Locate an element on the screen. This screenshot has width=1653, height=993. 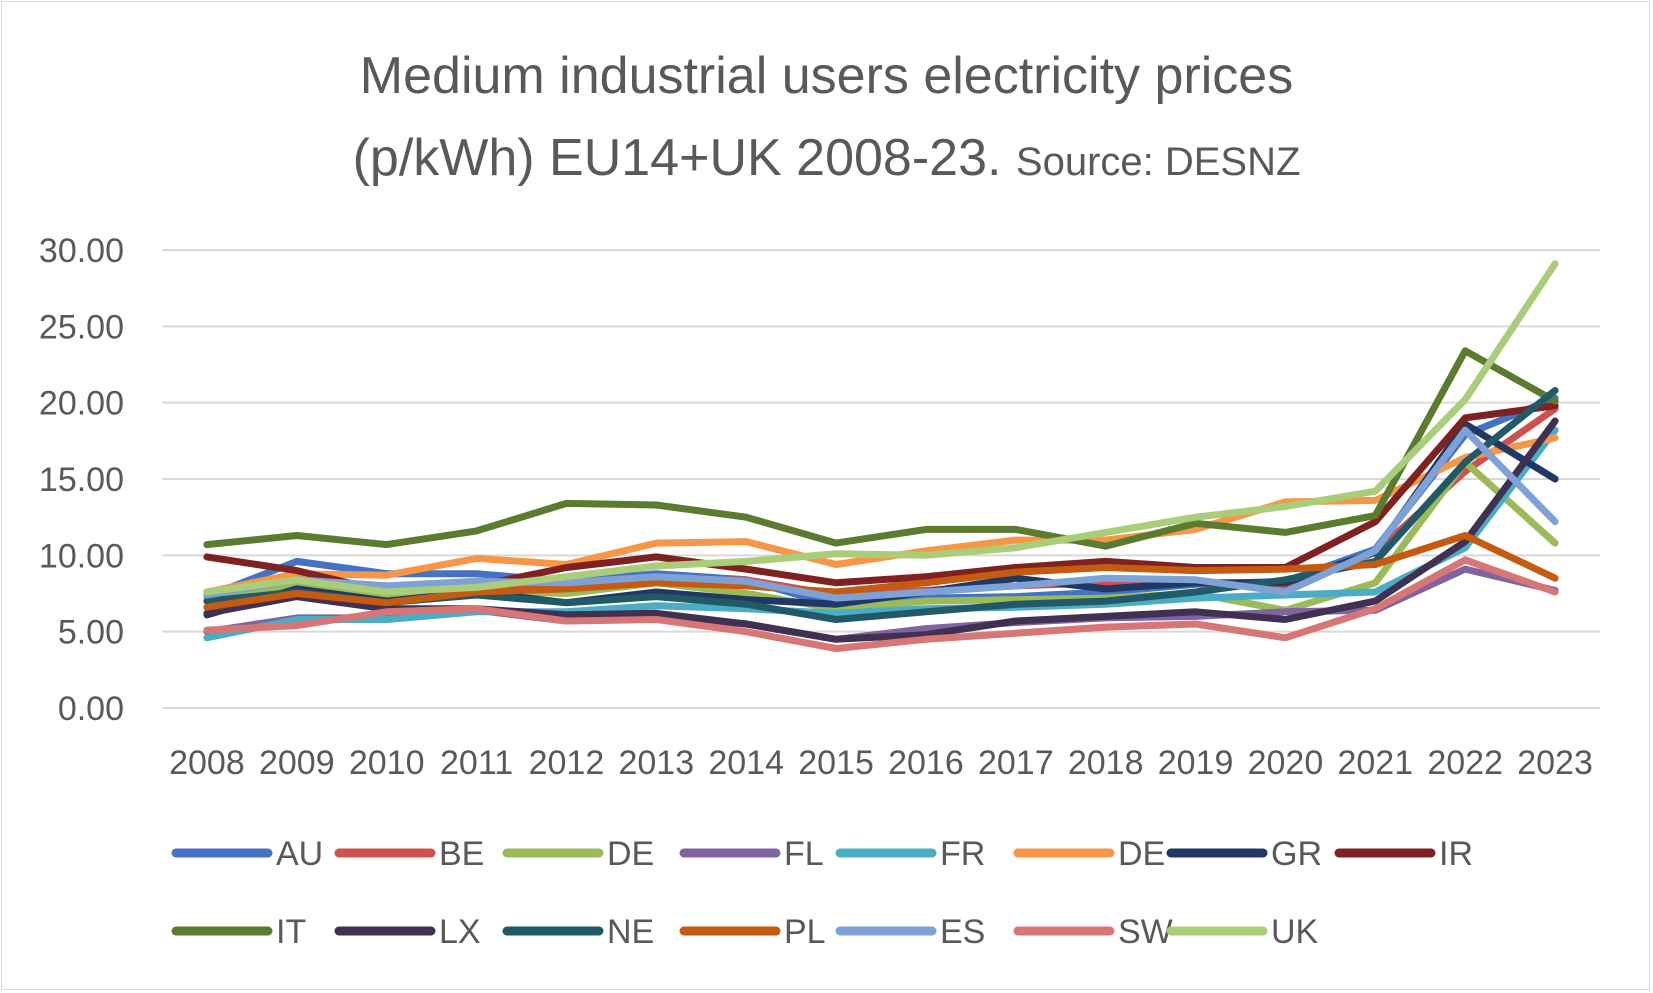
x-tick-label: 2015 is located at coordinates (836, 763).